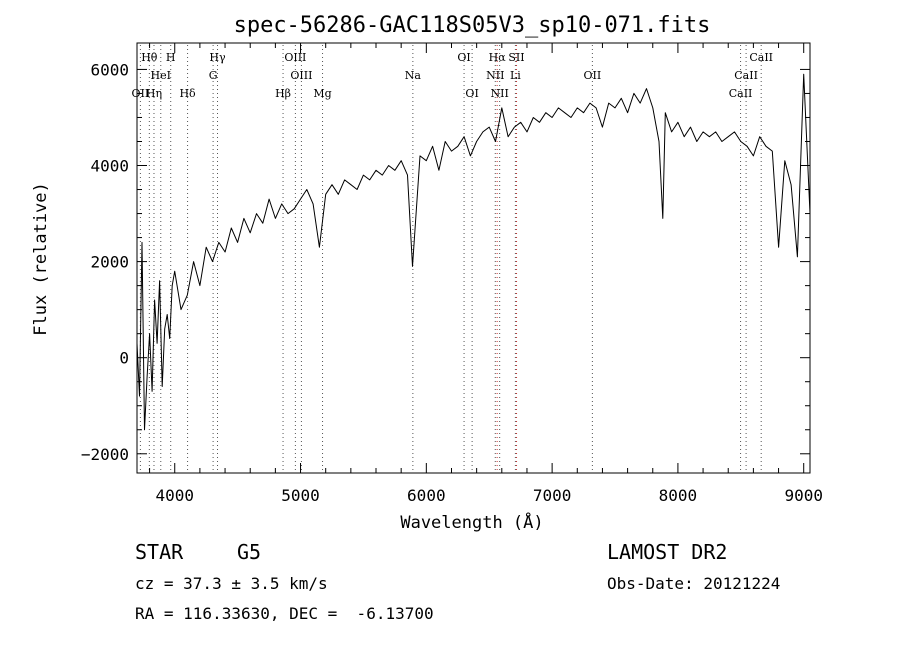 This screenshot has height=650, width=900. Describe the element at coordinates (471, 522) in the screenshot. I see `x-axis-label: Wavelength (Å)` at that location.